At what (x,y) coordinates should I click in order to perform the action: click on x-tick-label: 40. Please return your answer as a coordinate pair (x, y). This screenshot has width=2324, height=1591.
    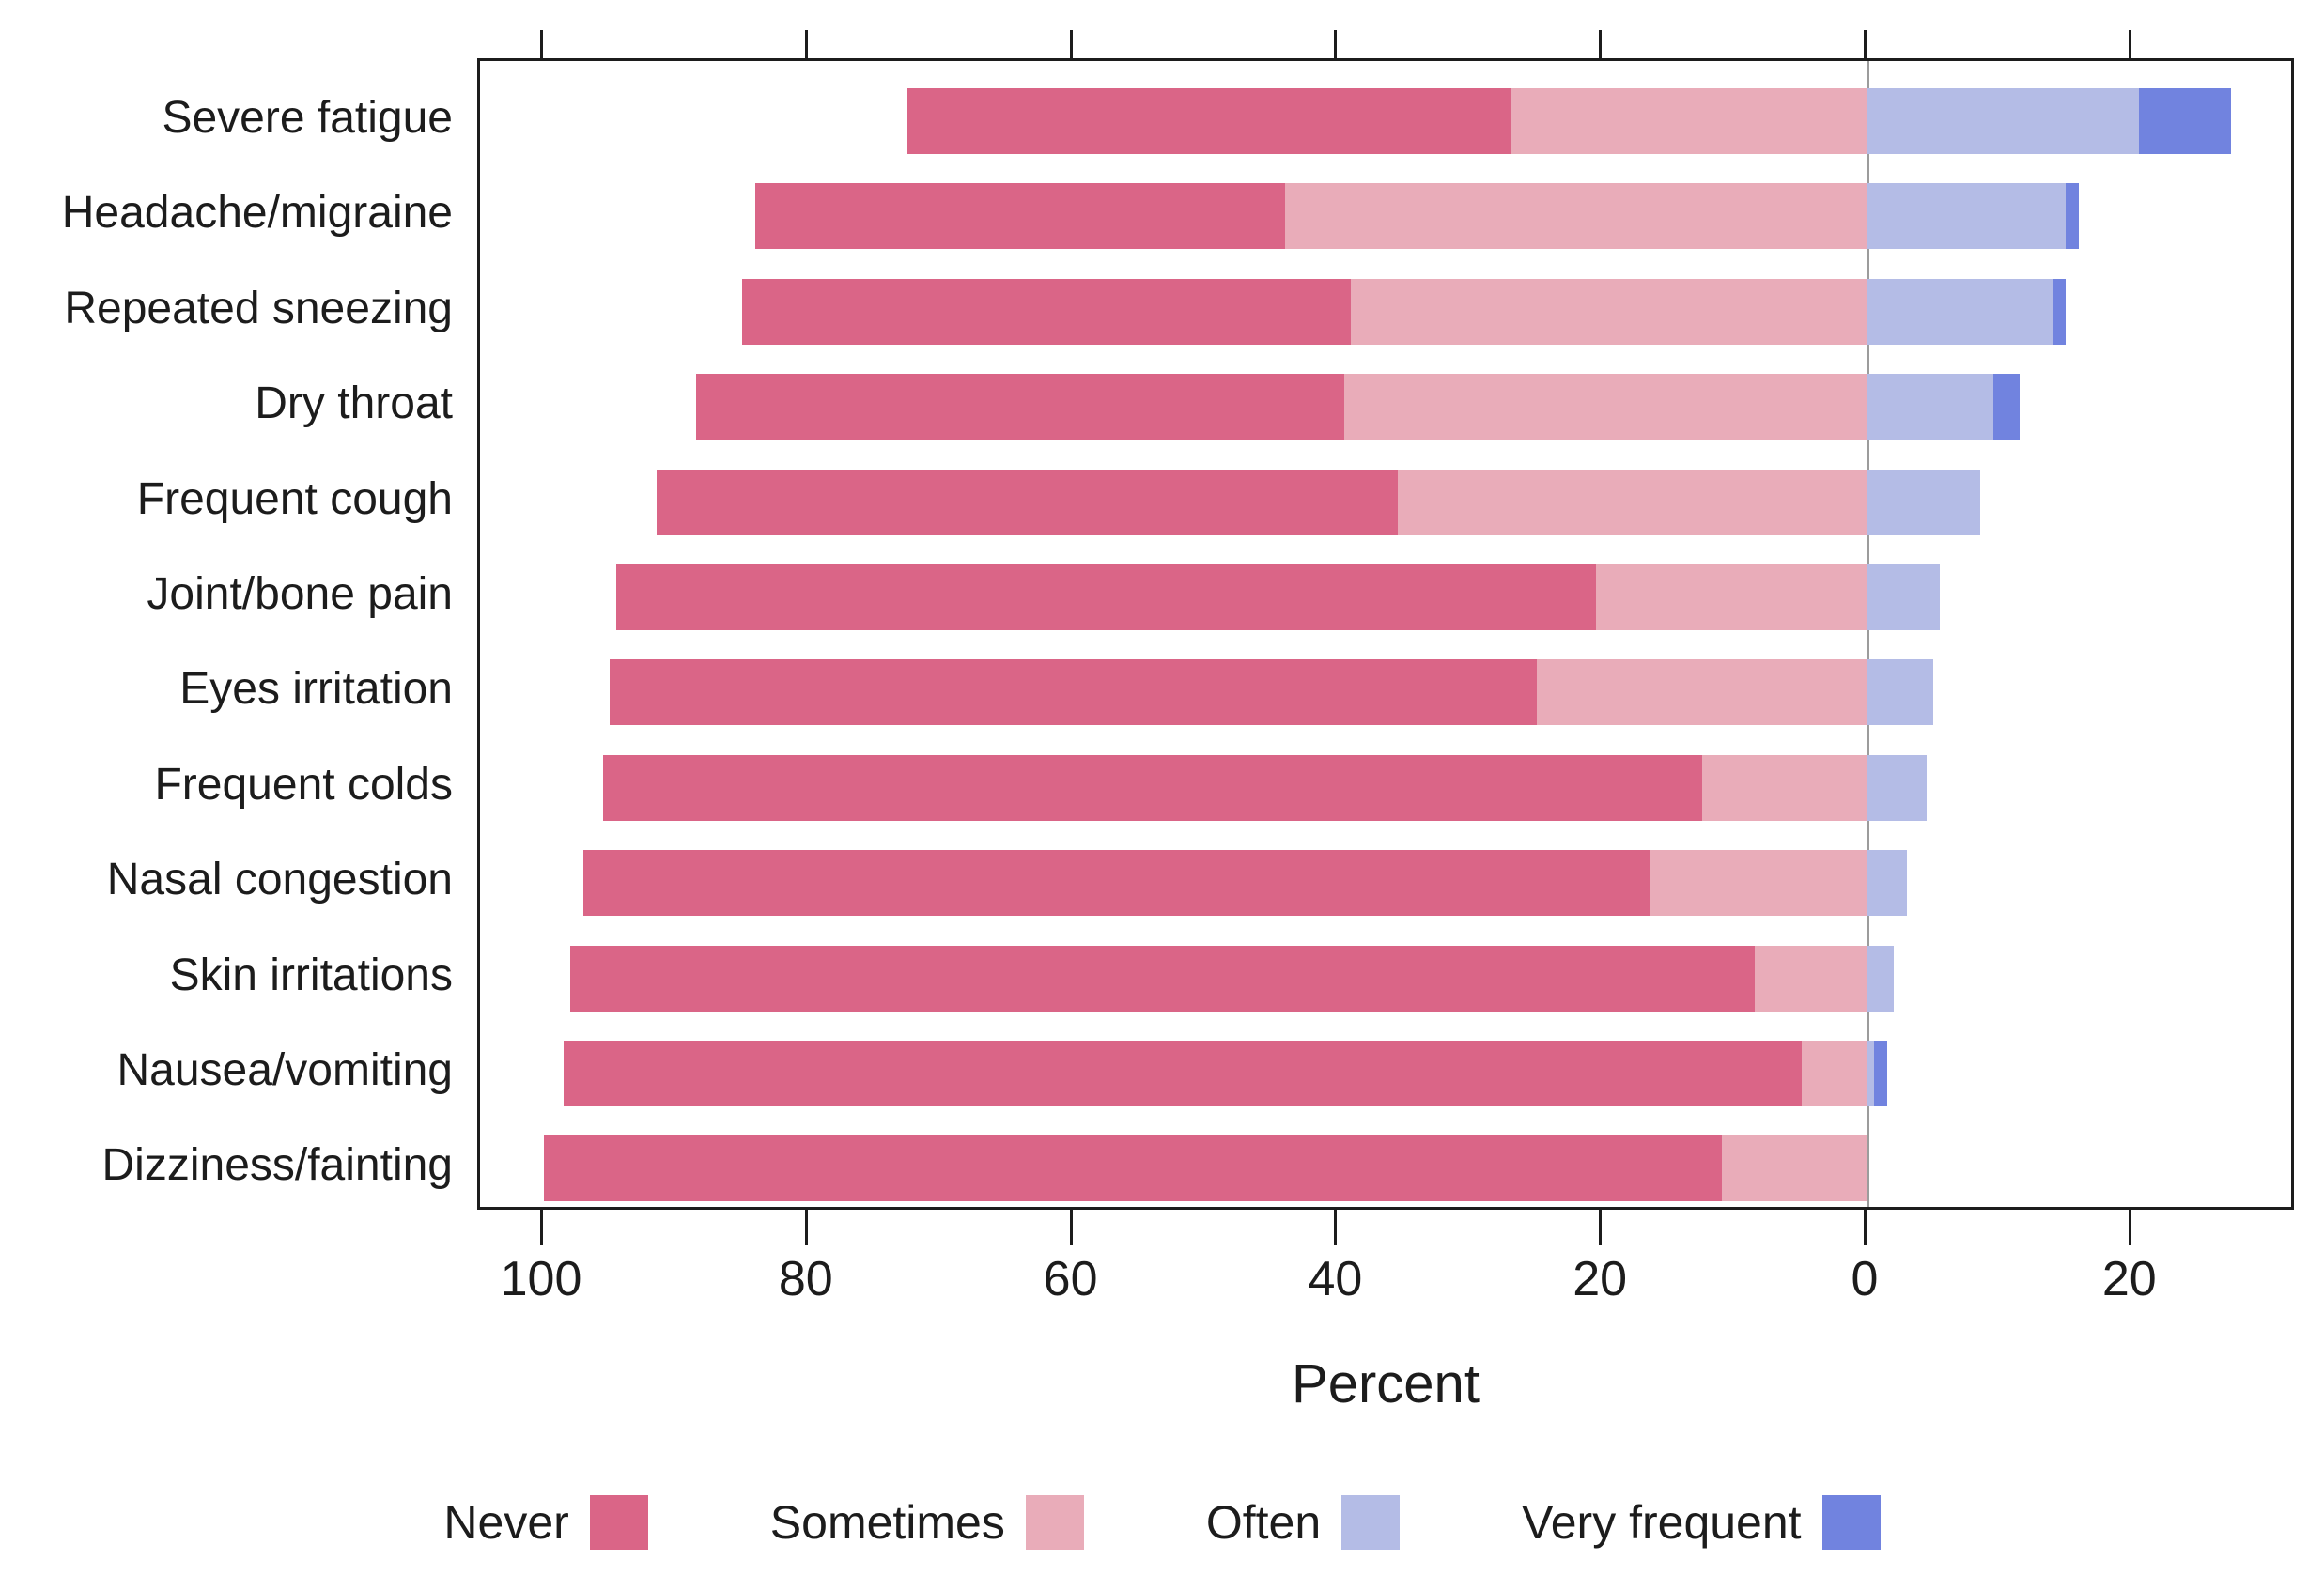
    Looking at the image, I should click on (1335, 1279).